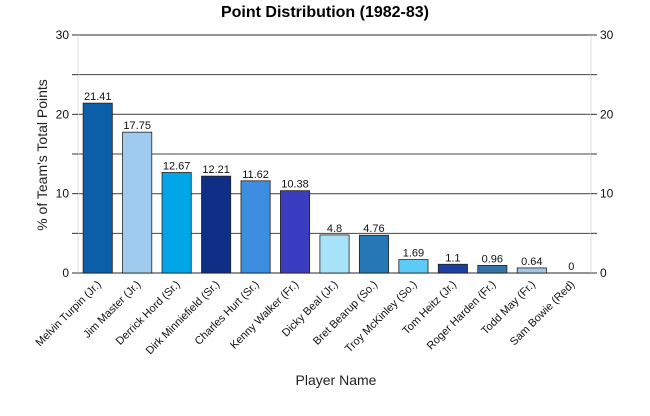 This screenshot has width=650, height=416. I want to click on chart-title: Point Distribution (1982-83), so click(325, 12).